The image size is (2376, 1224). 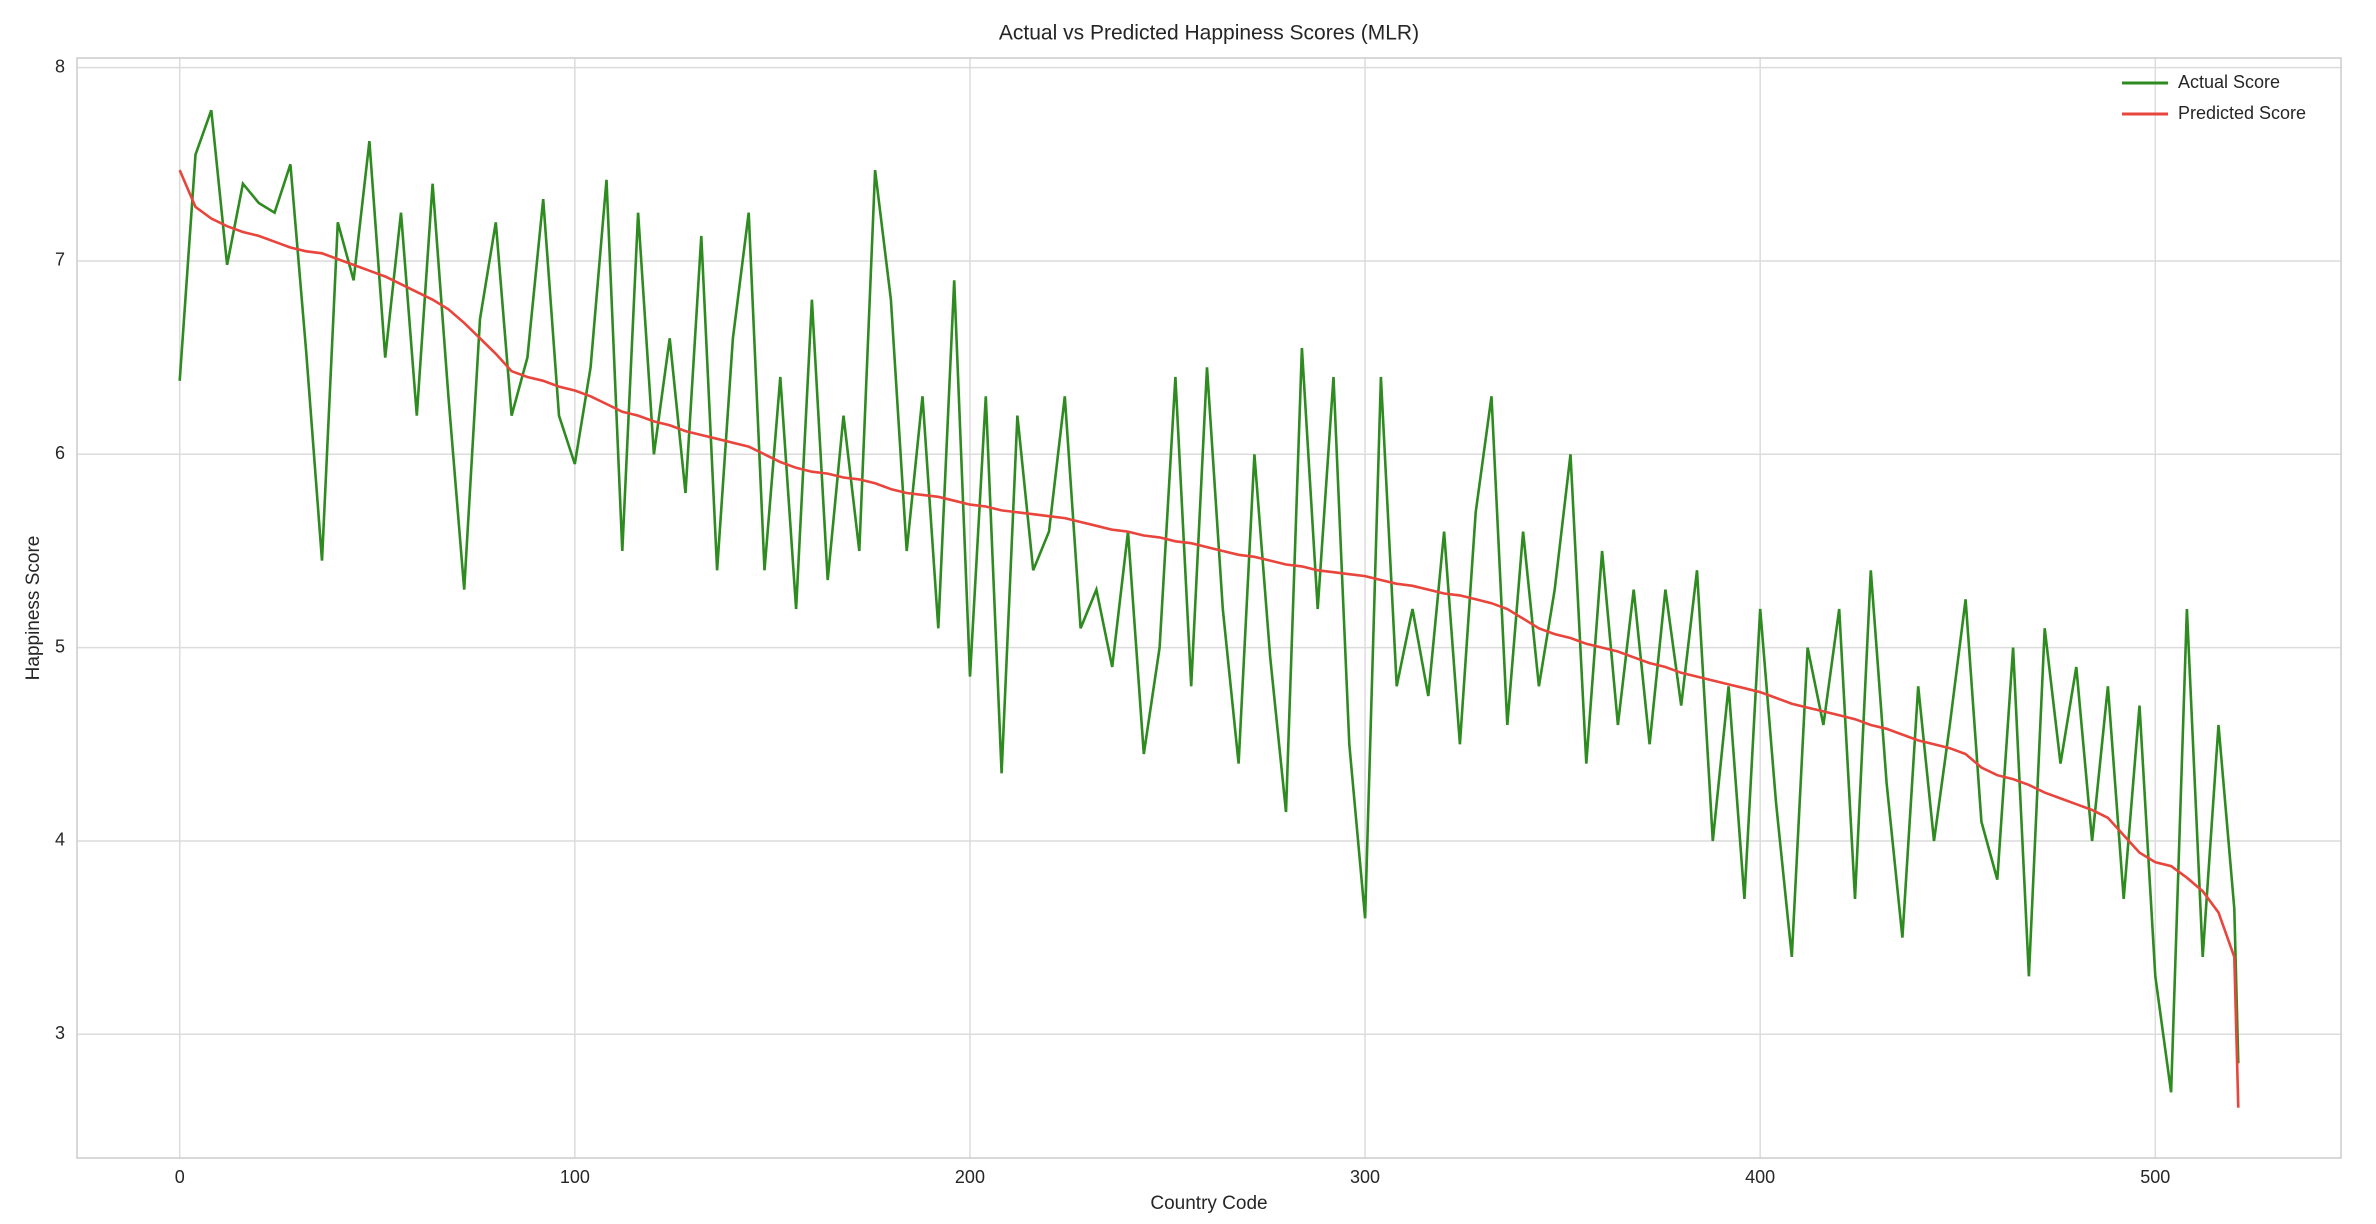 I want to click on y-tick-label: 8, so click(x=60, y=66).